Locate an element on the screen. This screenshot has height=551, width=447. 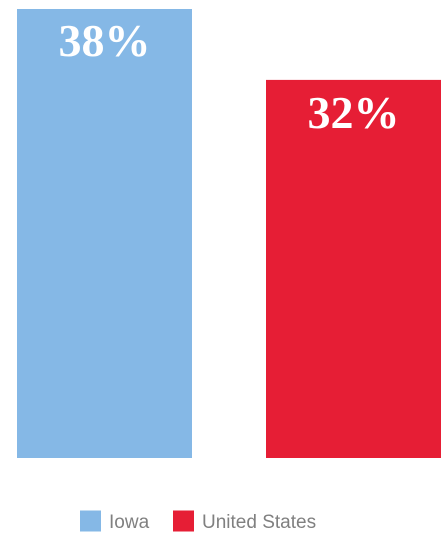
legend-swatch-iowa is located at coordinates (90, 521).